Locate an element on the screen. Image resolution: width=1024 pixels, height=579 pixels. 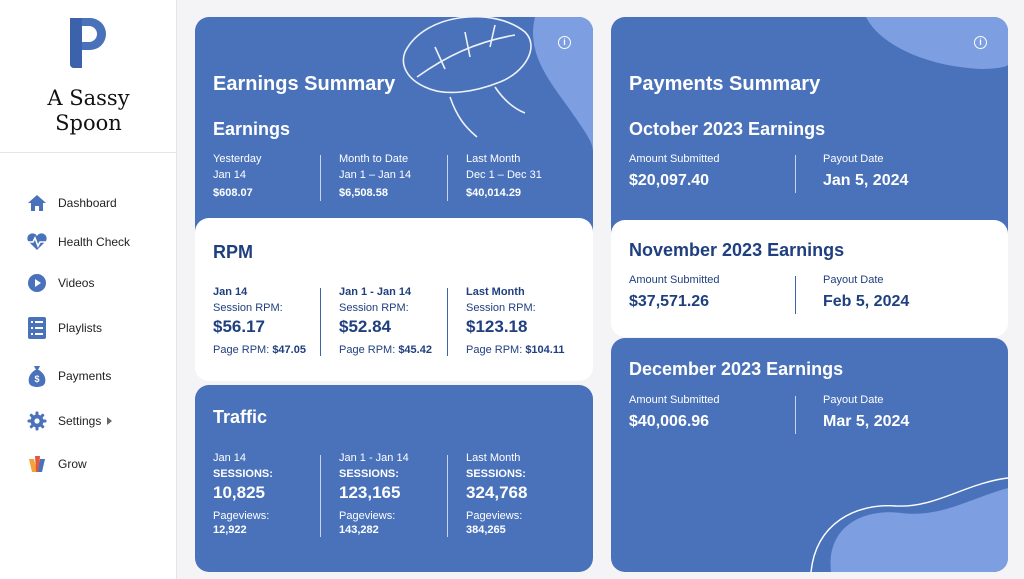
list-icon is located at coordinates (37, 328).